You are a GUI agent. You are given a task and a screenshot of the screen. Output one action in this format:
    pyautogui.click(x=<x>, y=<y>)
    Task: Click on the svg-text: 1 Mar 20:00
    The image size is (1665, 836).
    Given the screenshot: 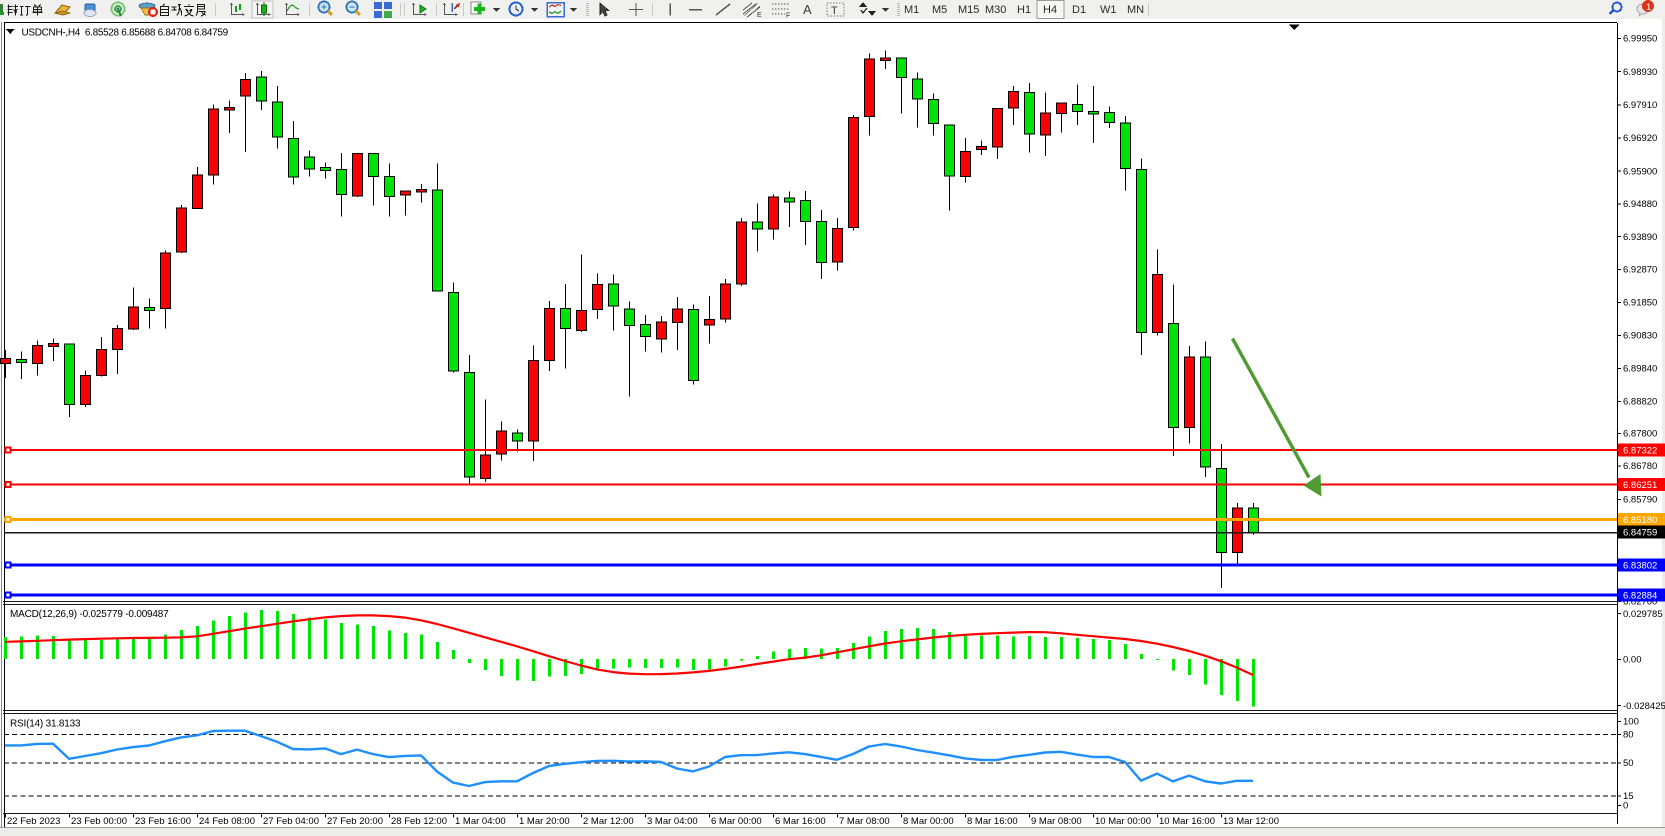 What is the action you would take?
    pyautogui.click(x=544, y=821)
    